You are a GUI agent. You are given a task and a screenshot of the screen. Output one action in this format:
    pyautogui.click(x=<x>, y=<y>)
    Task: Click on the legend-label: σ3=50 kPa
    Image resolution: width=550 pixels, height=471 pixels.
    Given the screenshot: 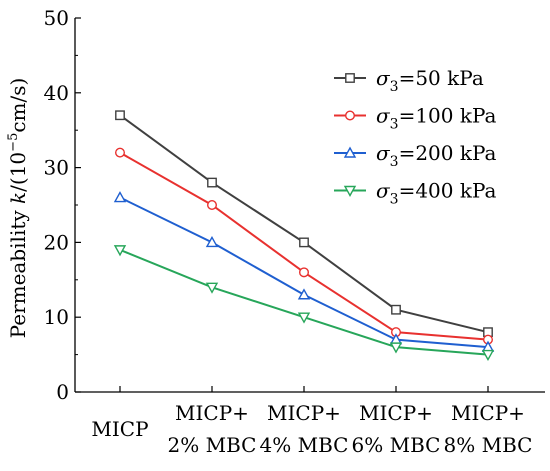 What is the action you would take?
    pyautogui.click(x=430, y=80)
    